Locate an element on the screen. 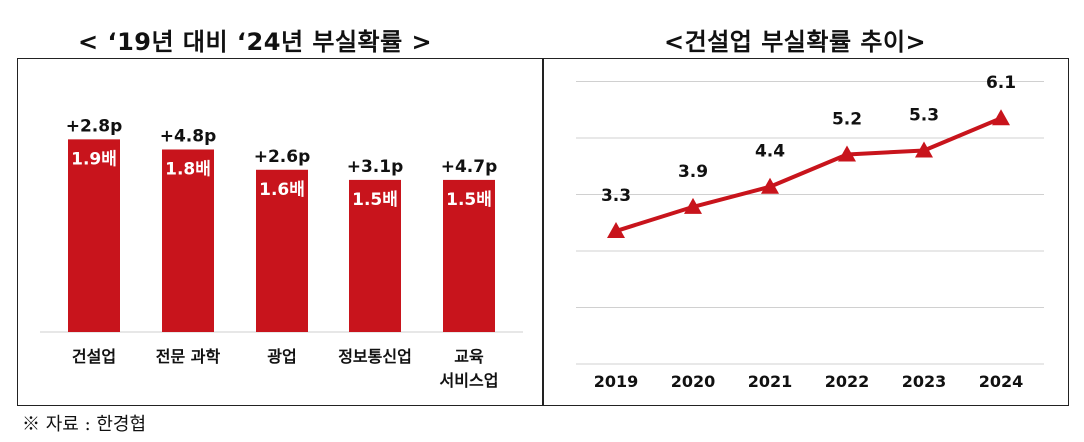  data-label: 5.3 is located at coordinates (924, 115).